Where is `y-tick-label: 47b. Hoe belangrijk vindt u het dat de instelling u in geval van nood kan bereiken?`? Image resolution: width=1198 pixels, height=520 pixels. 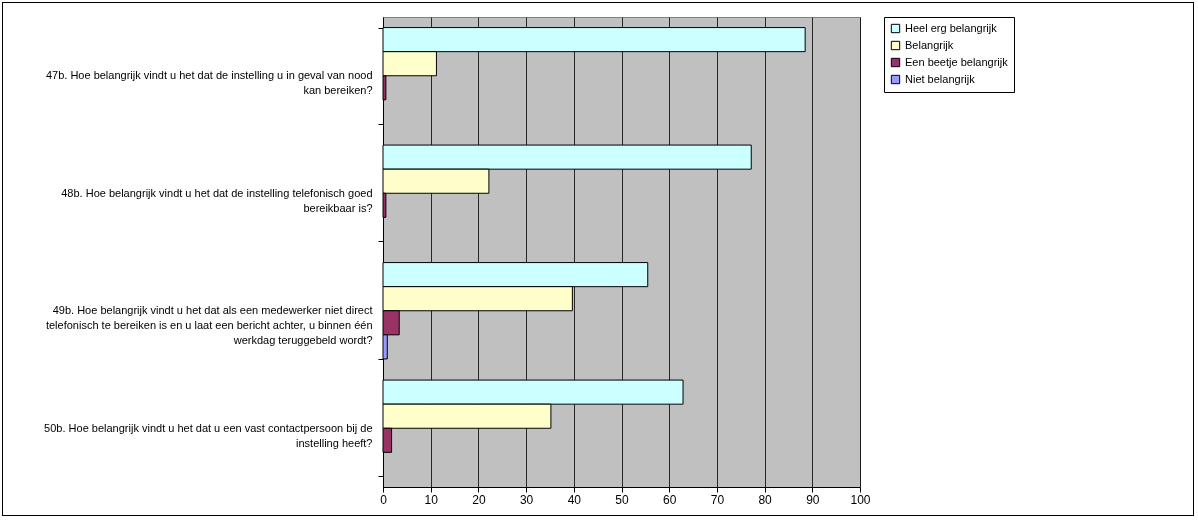 y-tick-label: 47b. Hoe belangrijk vindt u het dat de instelling u in geval van nood kan bereiken? is located at coordinates (209, 83).